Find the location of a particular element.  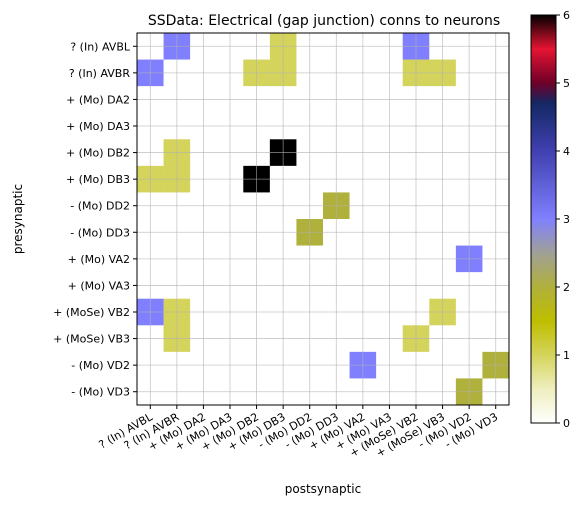

y-tick-label: + (Mo) VA3 is located at coordinates (99, 285).